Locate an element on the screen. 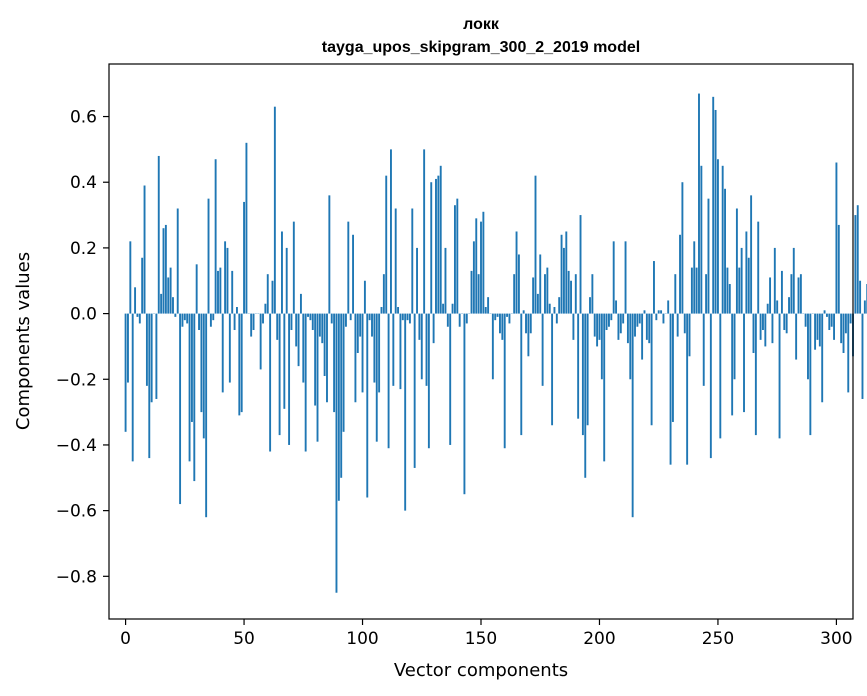 This screenshot has height=696, width=867. x-tick-label: 200 is located at coordinates (599, 639).